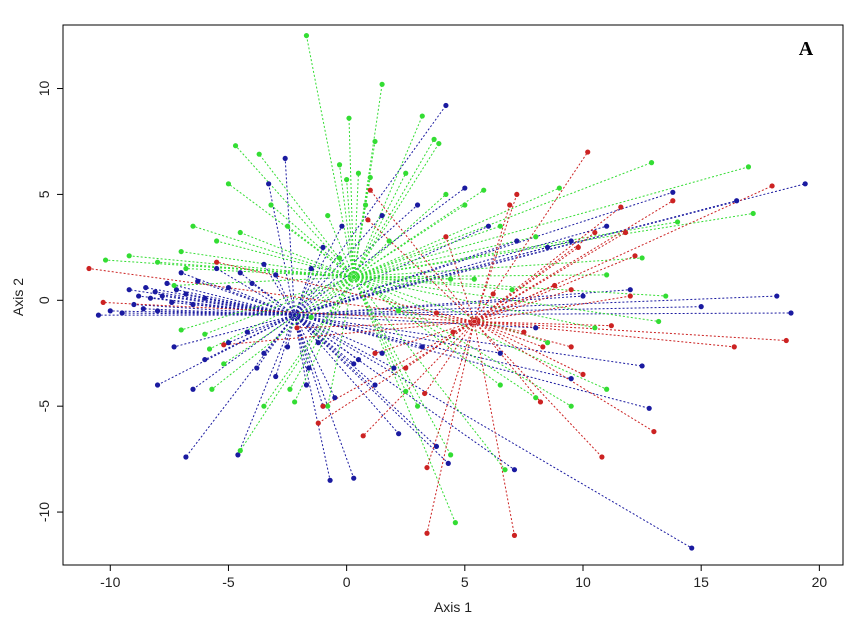  What do you see at coordinates (463, 577) in the screenshot?
I see `x-axis: -10 -5 0 5 10 15 20` at bounding box center [463, 577].